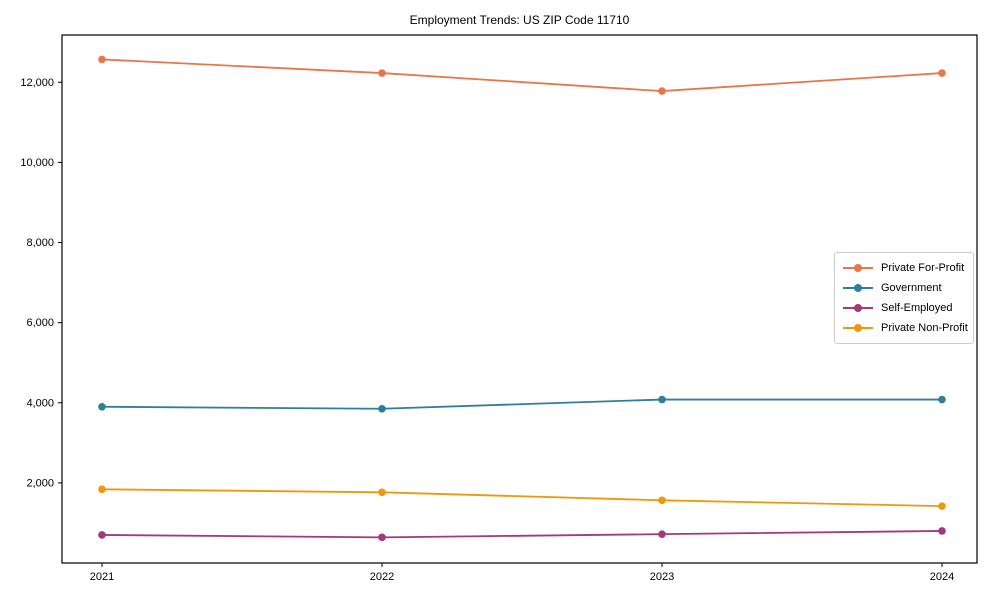  Describe the element at coordinates (40, 483) in the screenshot. I see `y-tick-label: 2,000` at that location.